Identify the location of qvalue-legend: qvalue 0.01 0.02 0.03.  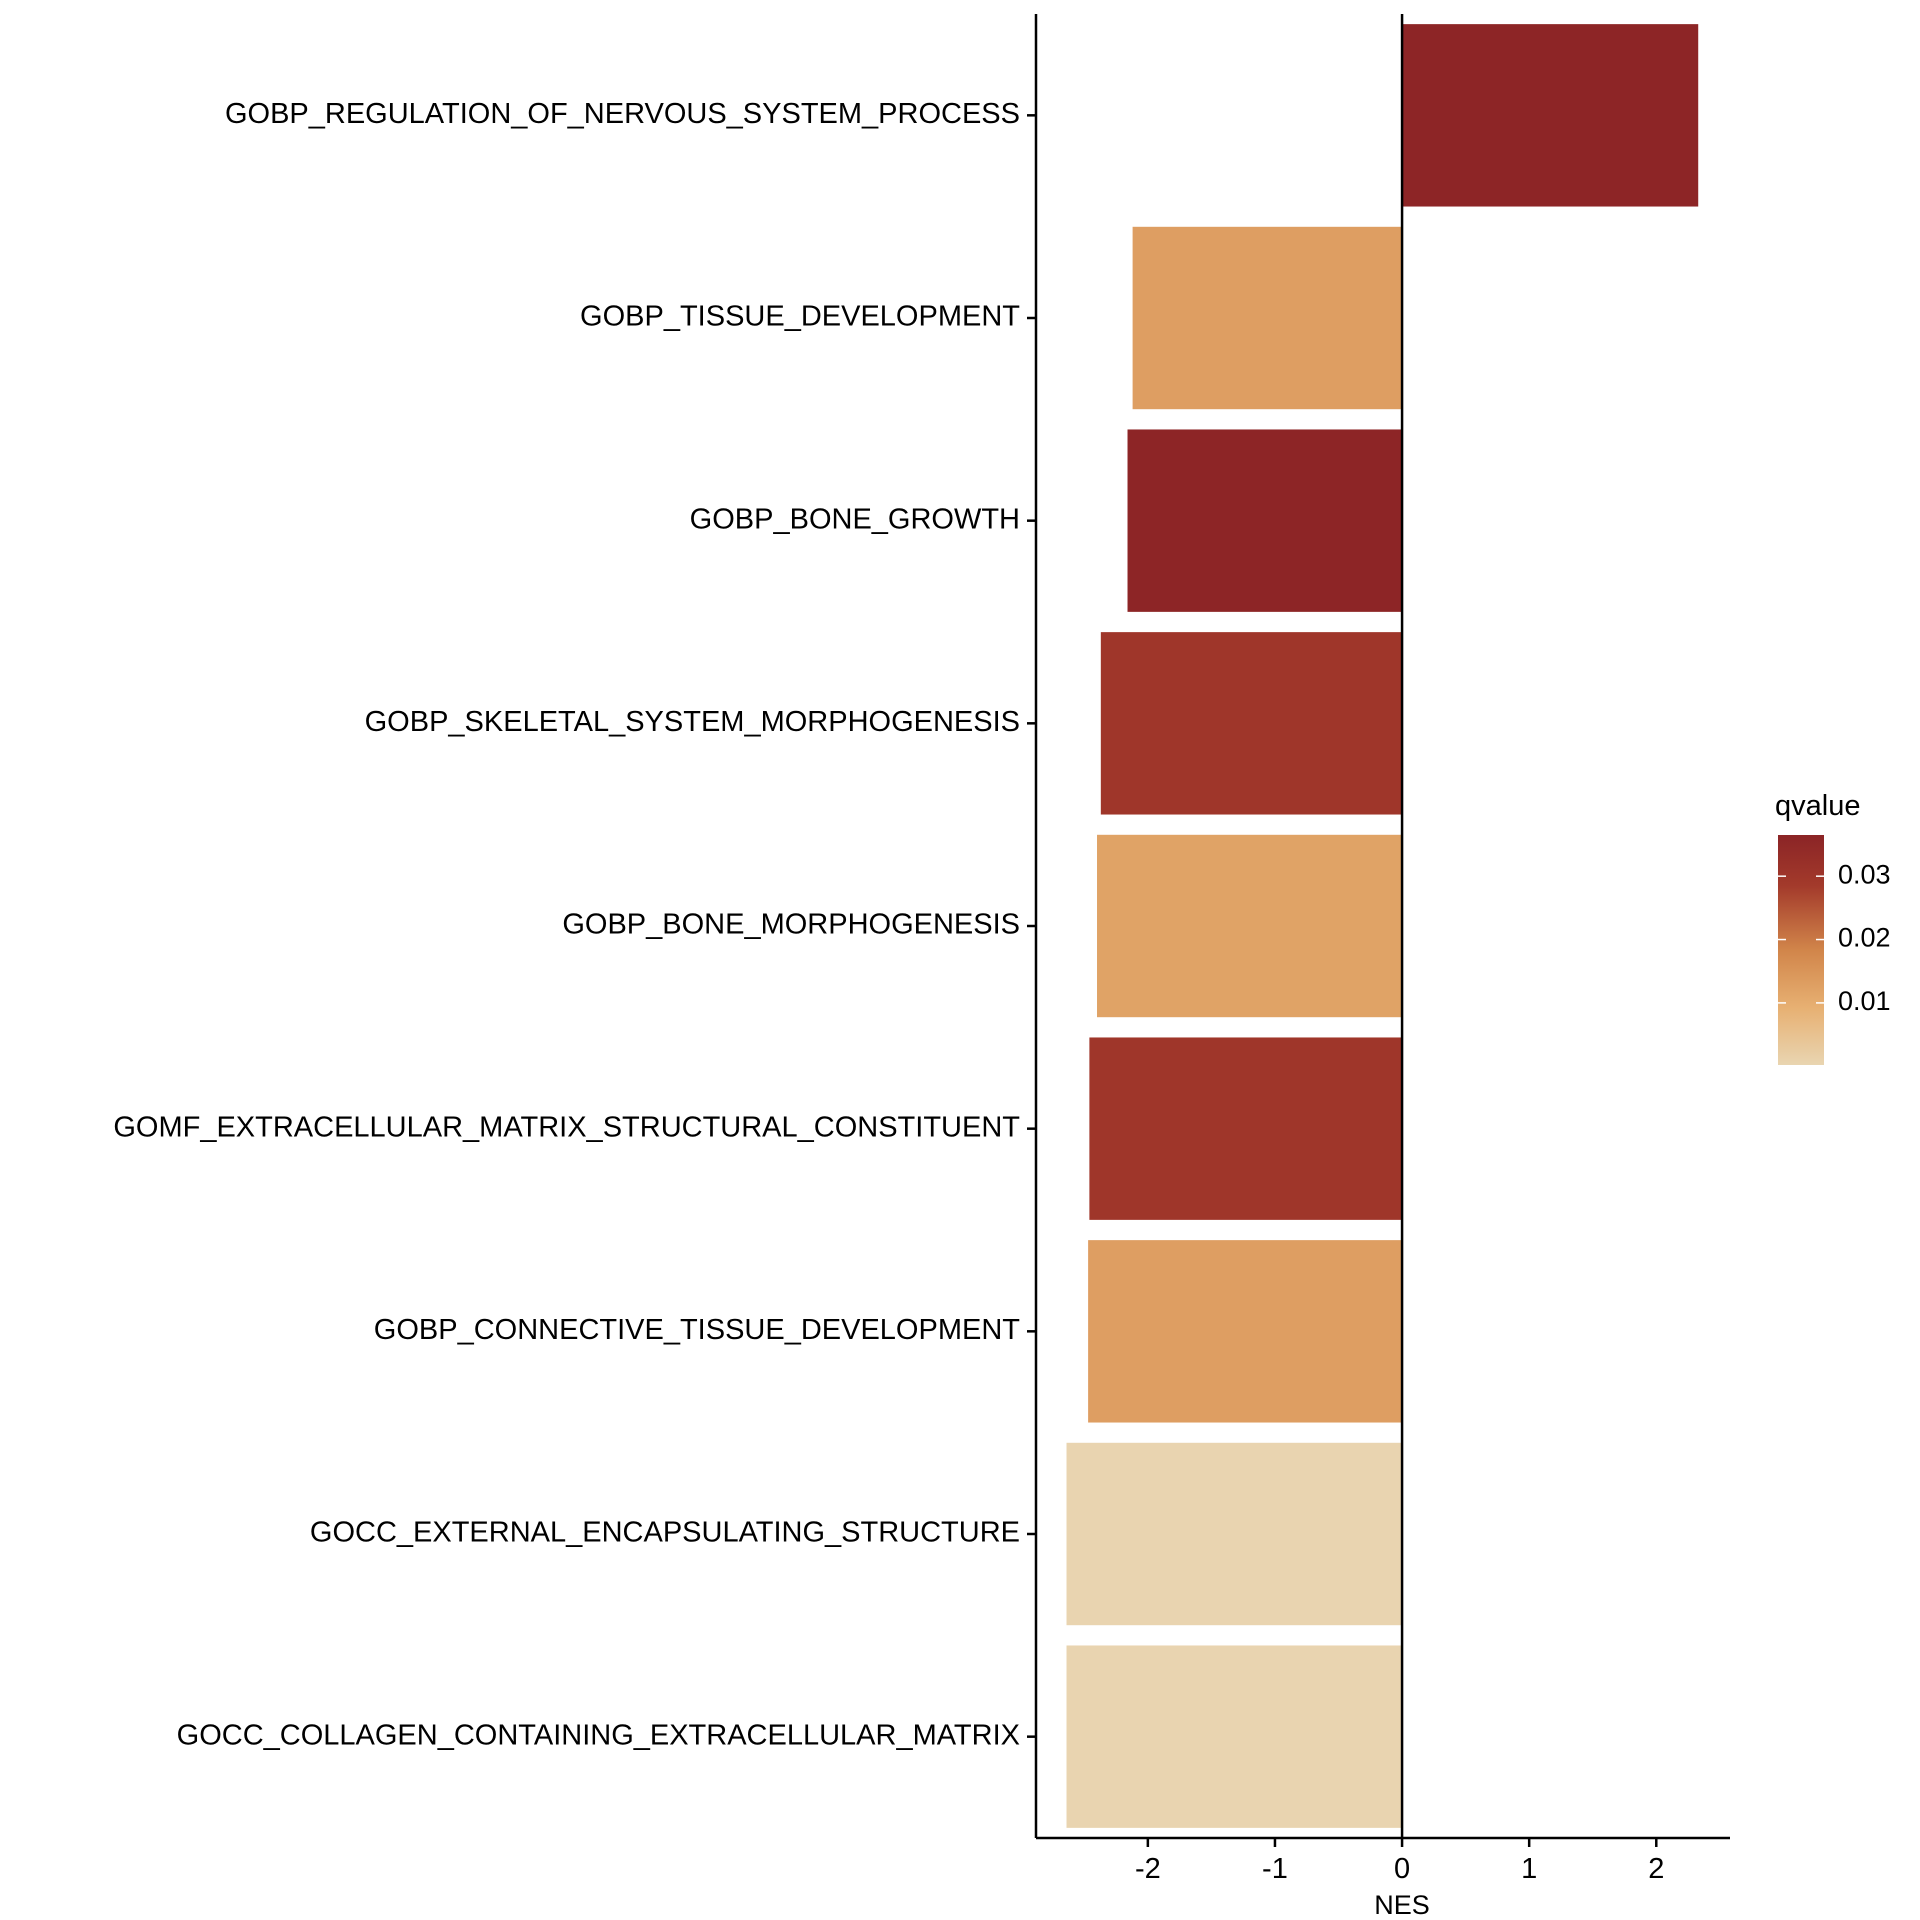
(1833, 927).